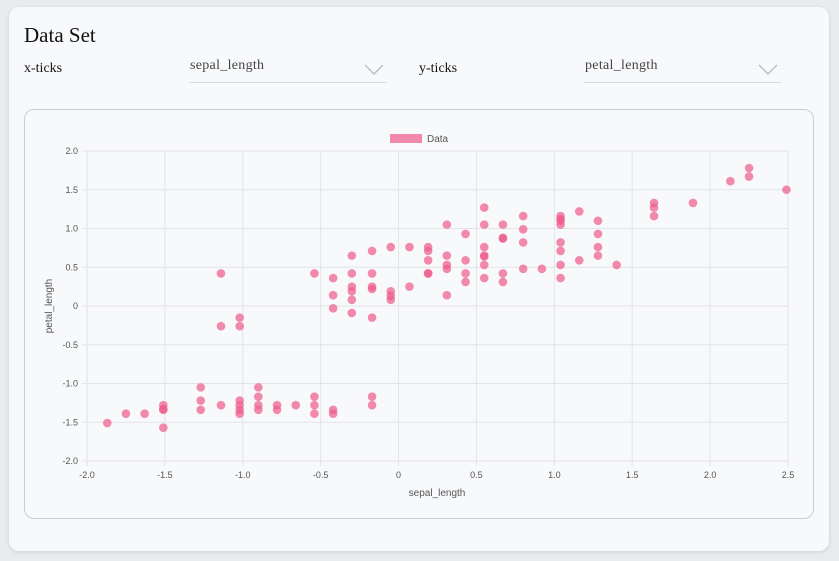 The width and height of the screenshot is (839, 561). Describe the element at coordinates (243, 475) in the screenshot. I see `x-tick-label: -1.0` at that location.